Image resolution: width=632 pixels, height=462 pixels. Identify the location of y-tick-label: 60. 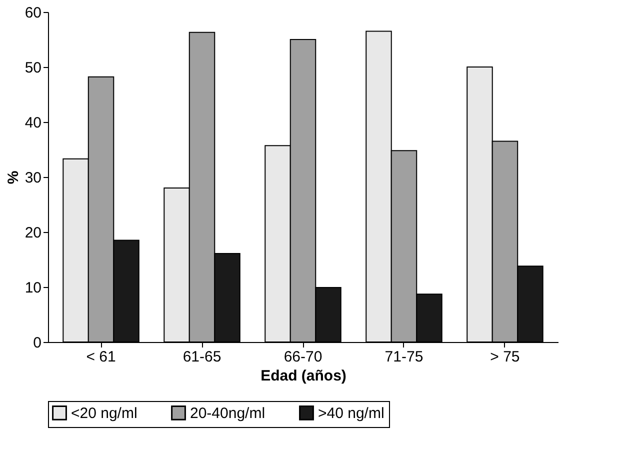
(33, 13).